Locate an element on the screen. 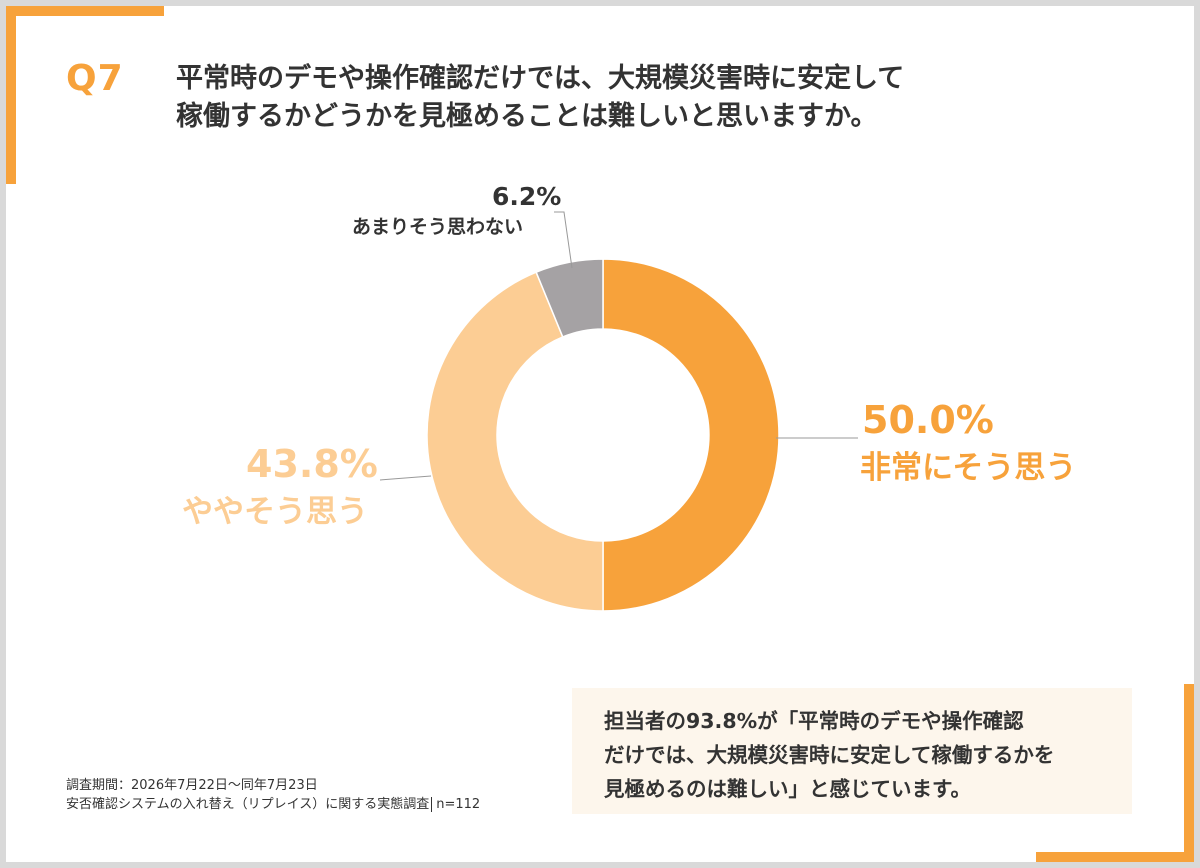 Image resolution: width=1200 pixels, height=868 pixels. question-number: Q7 is located at coordinates (95, 78).